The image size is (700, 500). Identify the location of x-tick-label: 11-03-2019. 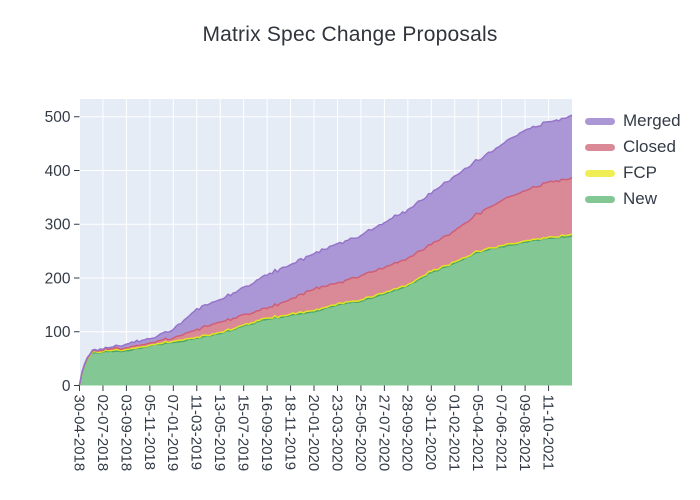
(196, 433).